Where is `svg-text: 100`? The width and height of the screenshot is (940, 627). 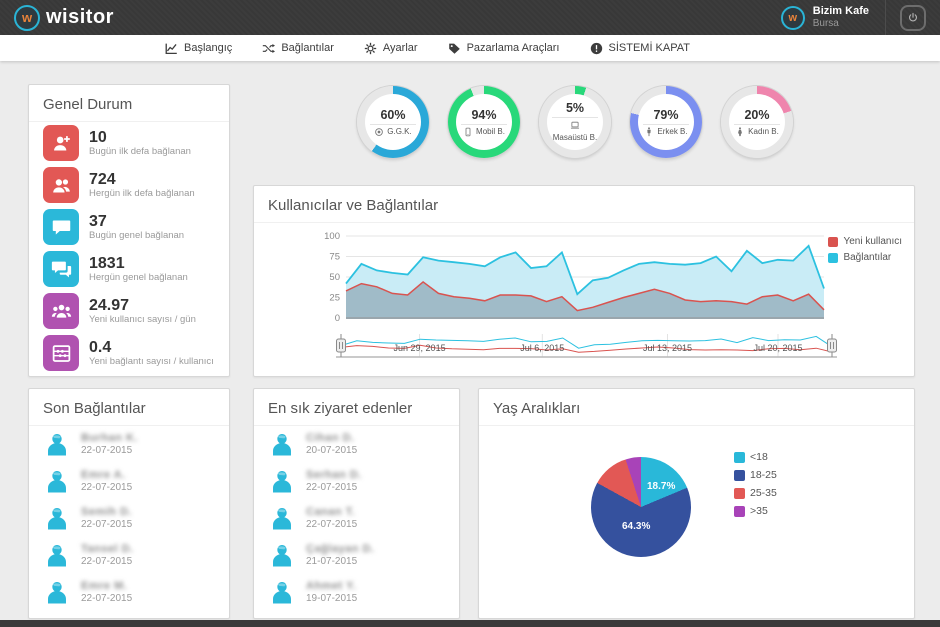 svg-text: 100 is located at coordinates (332, 236).